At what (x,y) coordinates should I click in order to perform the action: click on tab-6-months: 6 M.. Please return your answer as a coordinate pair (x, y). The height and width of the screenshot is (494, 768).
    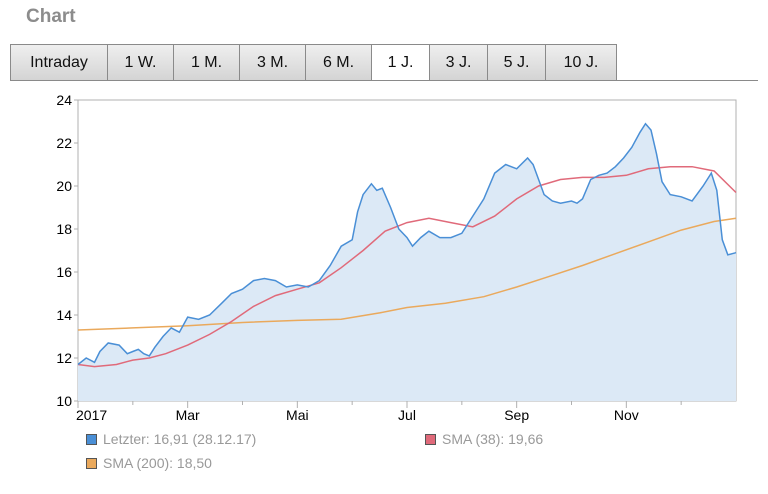
    Looking at the image, I should click on (338, 62).